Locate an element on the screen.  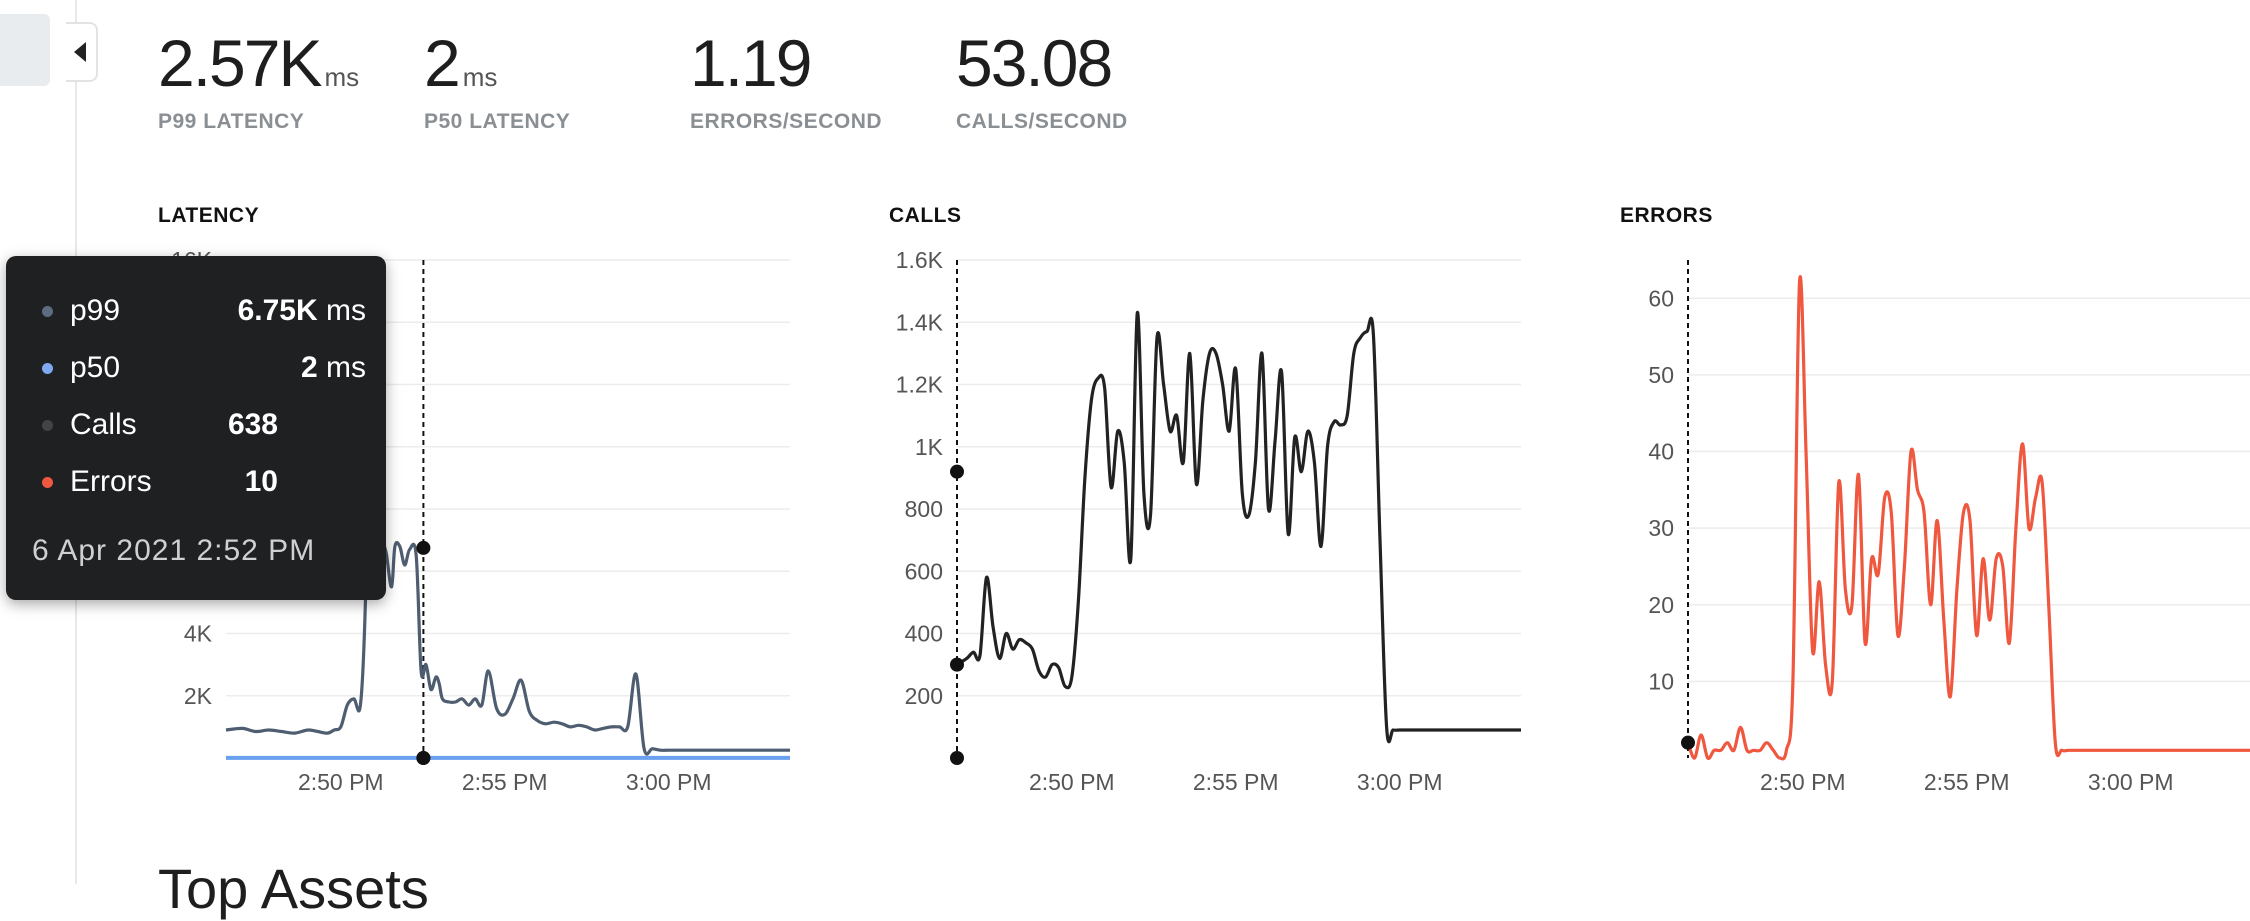
tooltip-value: 2 is located at coordinates (309, 367).